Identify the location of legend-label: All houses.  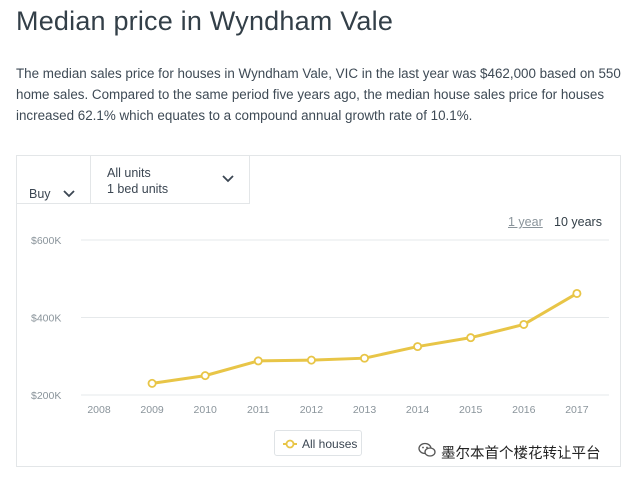
(330, 444).